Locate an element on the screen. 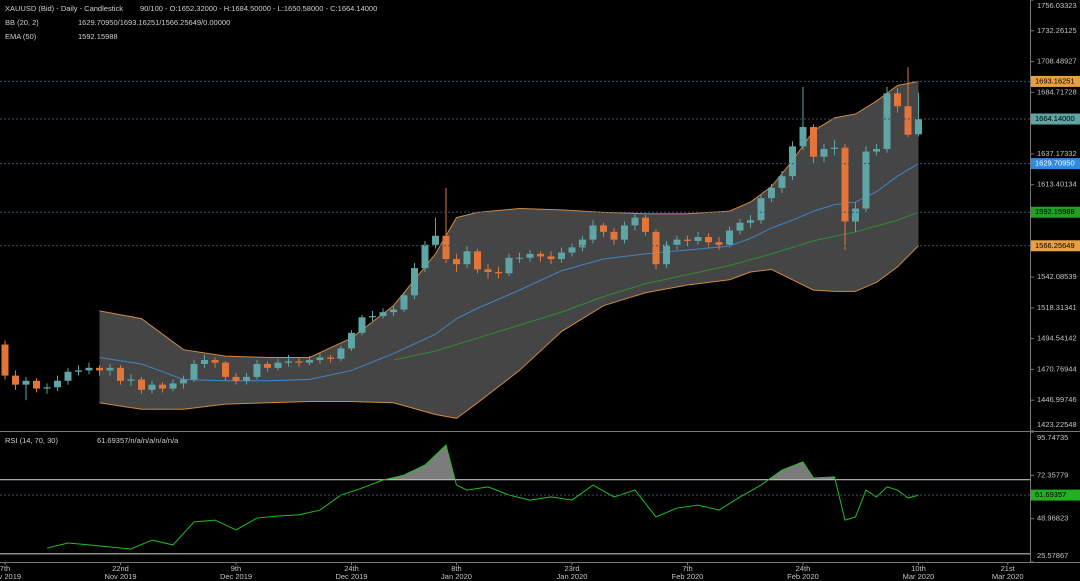 The height and width of the screenshot is (581, 1080). y-tick-label: 1613.40134 is located at coordinates (1057, 184).